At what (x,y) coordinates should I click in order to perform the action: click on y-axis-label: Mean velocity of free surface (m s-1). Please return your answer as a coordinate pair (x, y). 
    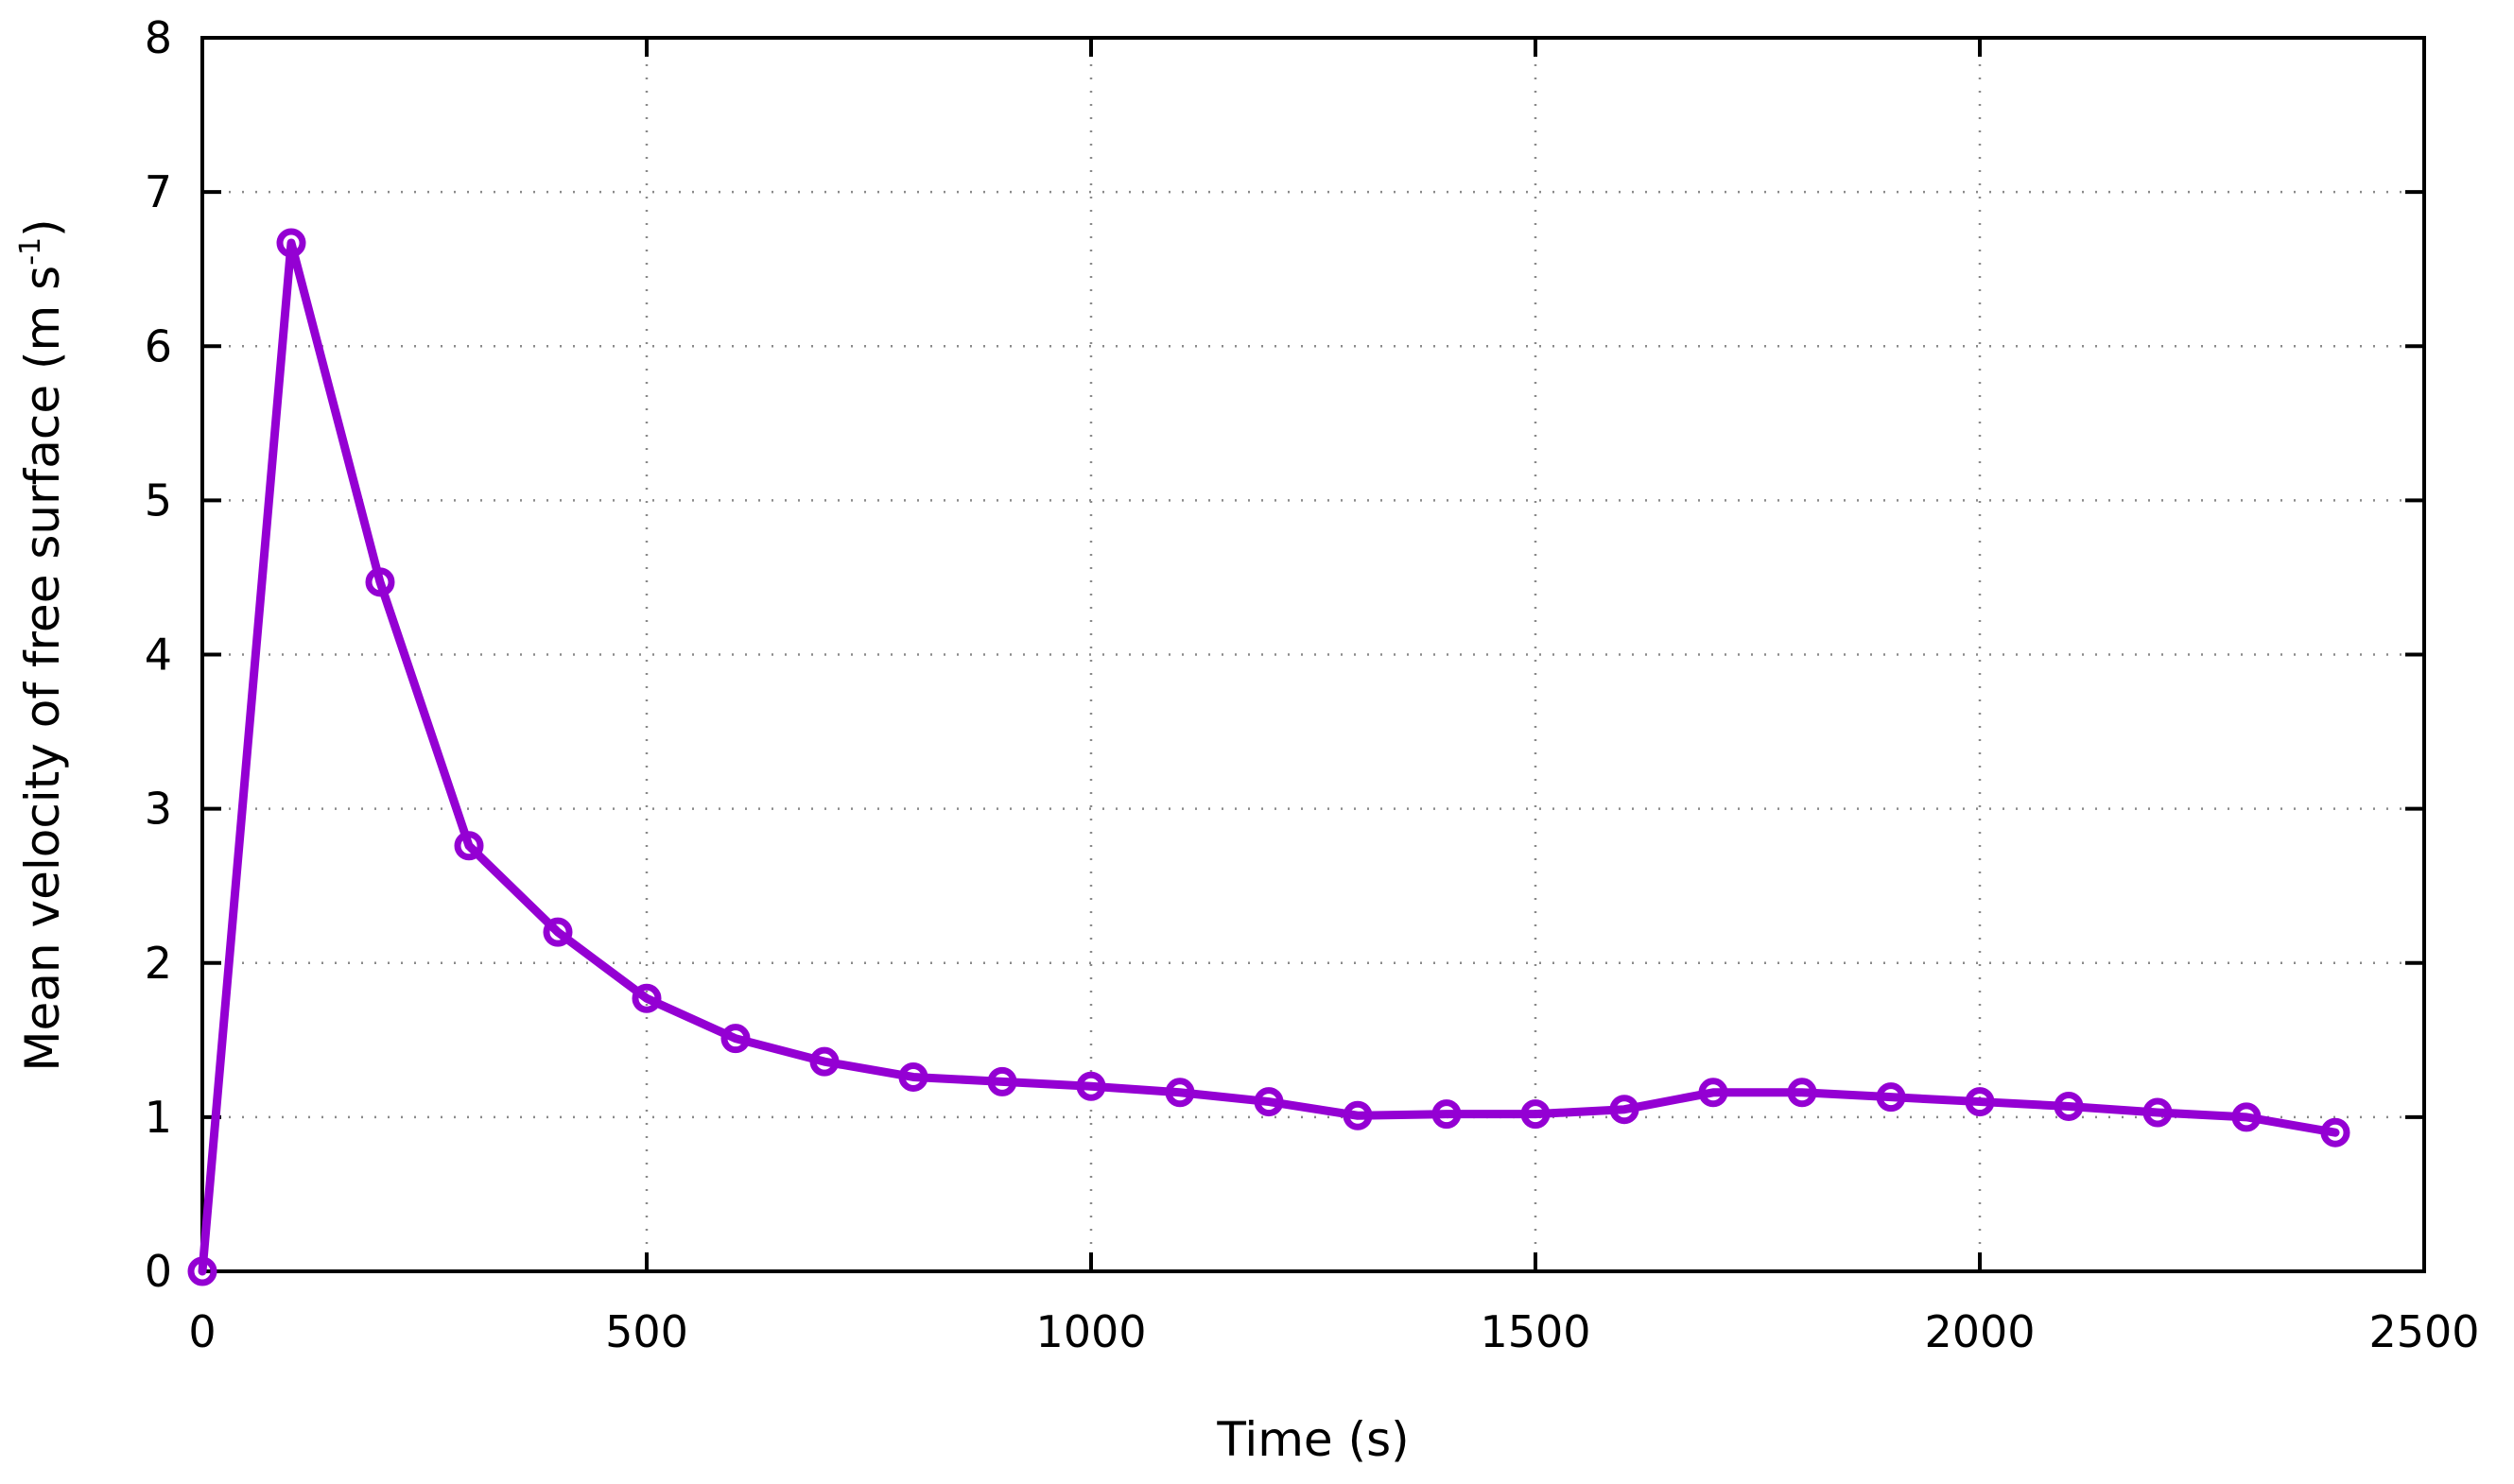
    Looking at the image, I should click on (42, 644).